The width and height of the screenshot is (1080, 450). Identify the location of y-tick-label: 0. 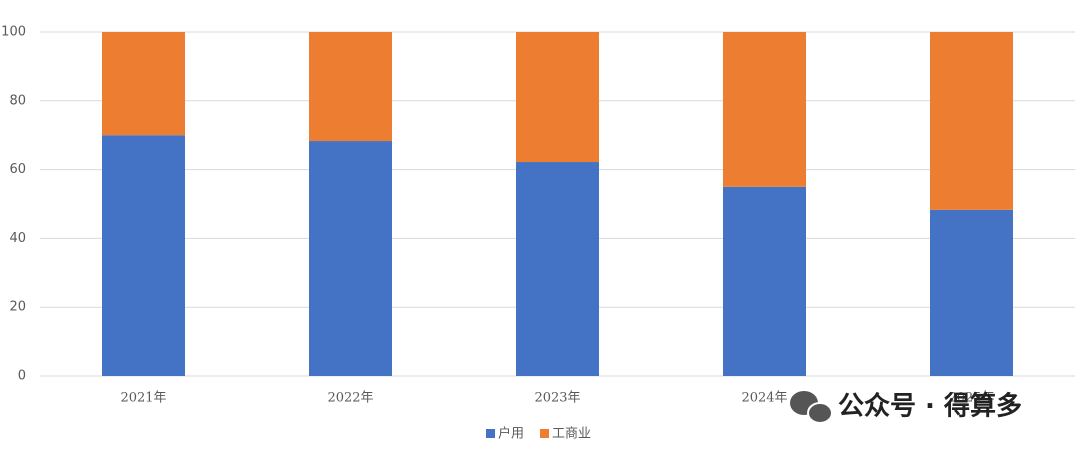
(22, 376).